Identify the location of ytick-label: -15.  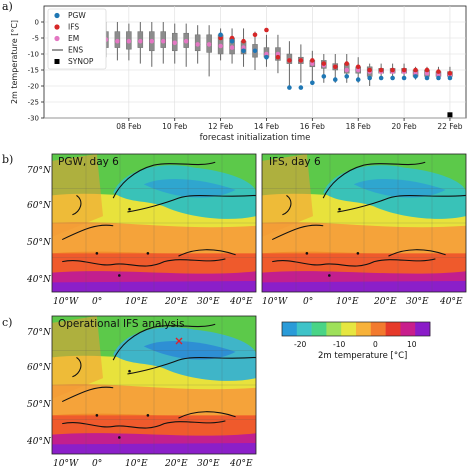
(33, 71).